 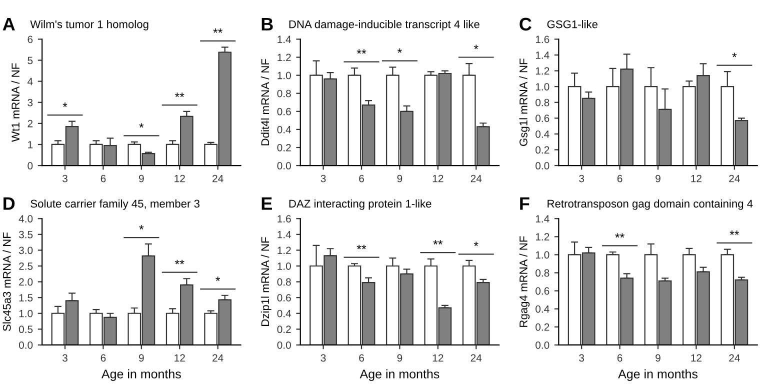 I want to click on chart-title: GSG1-like, so click(x=572, y=24).